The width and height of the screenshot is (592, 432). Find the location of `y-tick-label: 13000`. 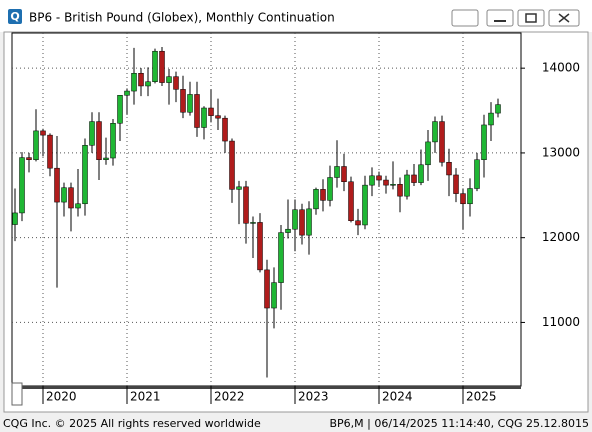

y-tick-label: 13000 is located at coordinates (561, 152).